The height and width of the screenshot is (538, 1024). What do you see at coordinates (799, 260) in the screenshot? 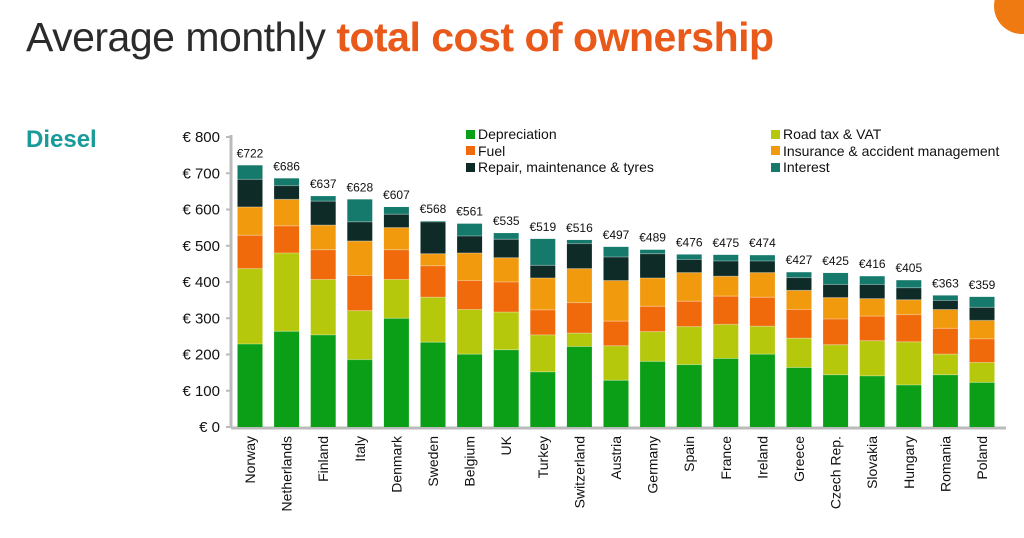
I see `total-label: €427` at bounding box center [799, 260].